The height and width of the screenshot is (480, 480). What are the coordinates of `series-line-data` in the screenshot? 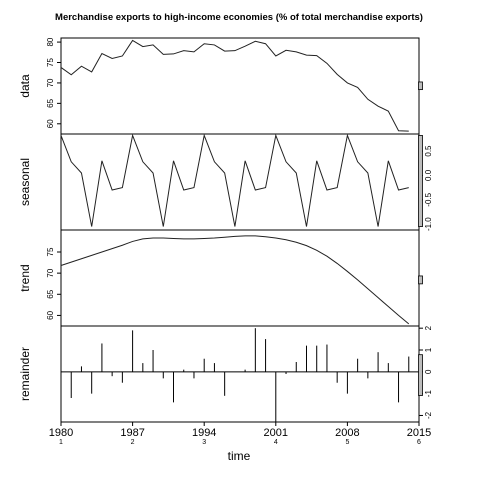 It's located at (234, 85).